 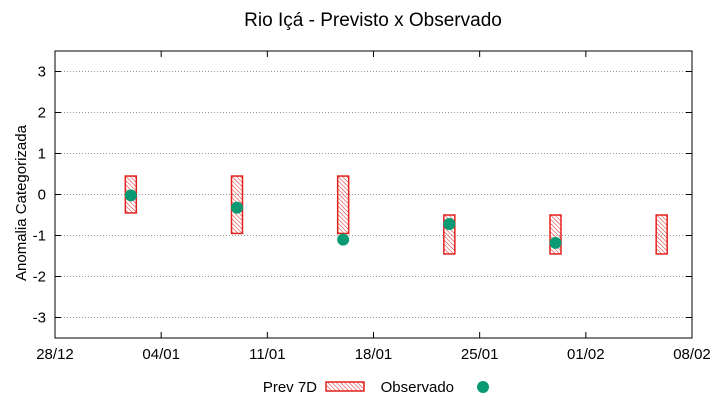 I want to click on x-tick-labels: 28/12 04/01 11/01 18/01 25/01 01/02 08/02, so click(x=373, y=354).